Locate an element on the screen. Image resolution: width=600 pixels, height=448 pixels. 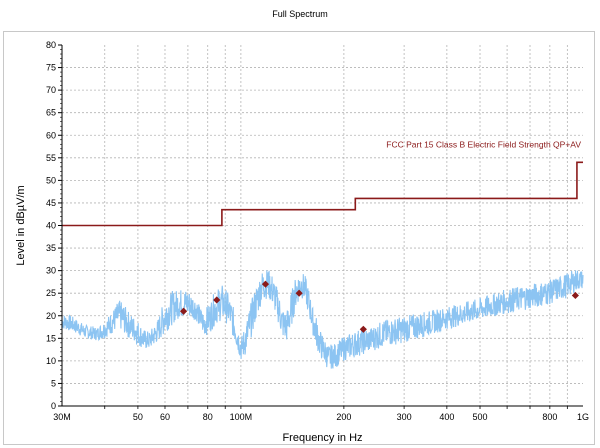
y-tick-label: 80 is located at coordinates (51, 45).